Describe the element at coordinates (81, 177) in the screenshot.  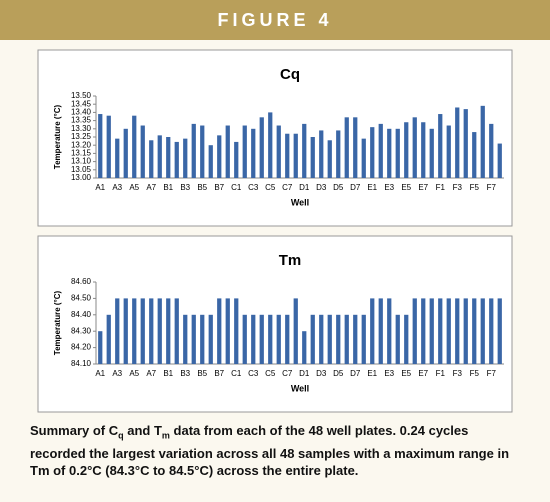
I see `y-tick-label: 13.00` at that location.